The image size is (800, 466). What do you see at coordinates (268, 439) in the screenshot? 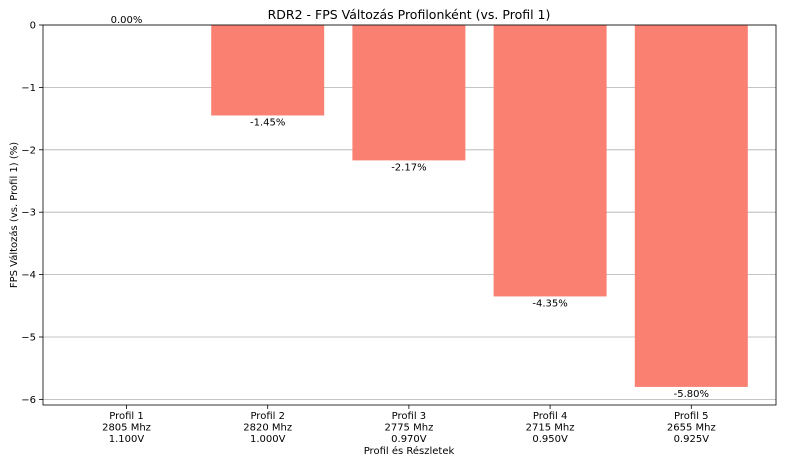
I see `x-tick-label: 1.000V` at bounding box center [268, 439].